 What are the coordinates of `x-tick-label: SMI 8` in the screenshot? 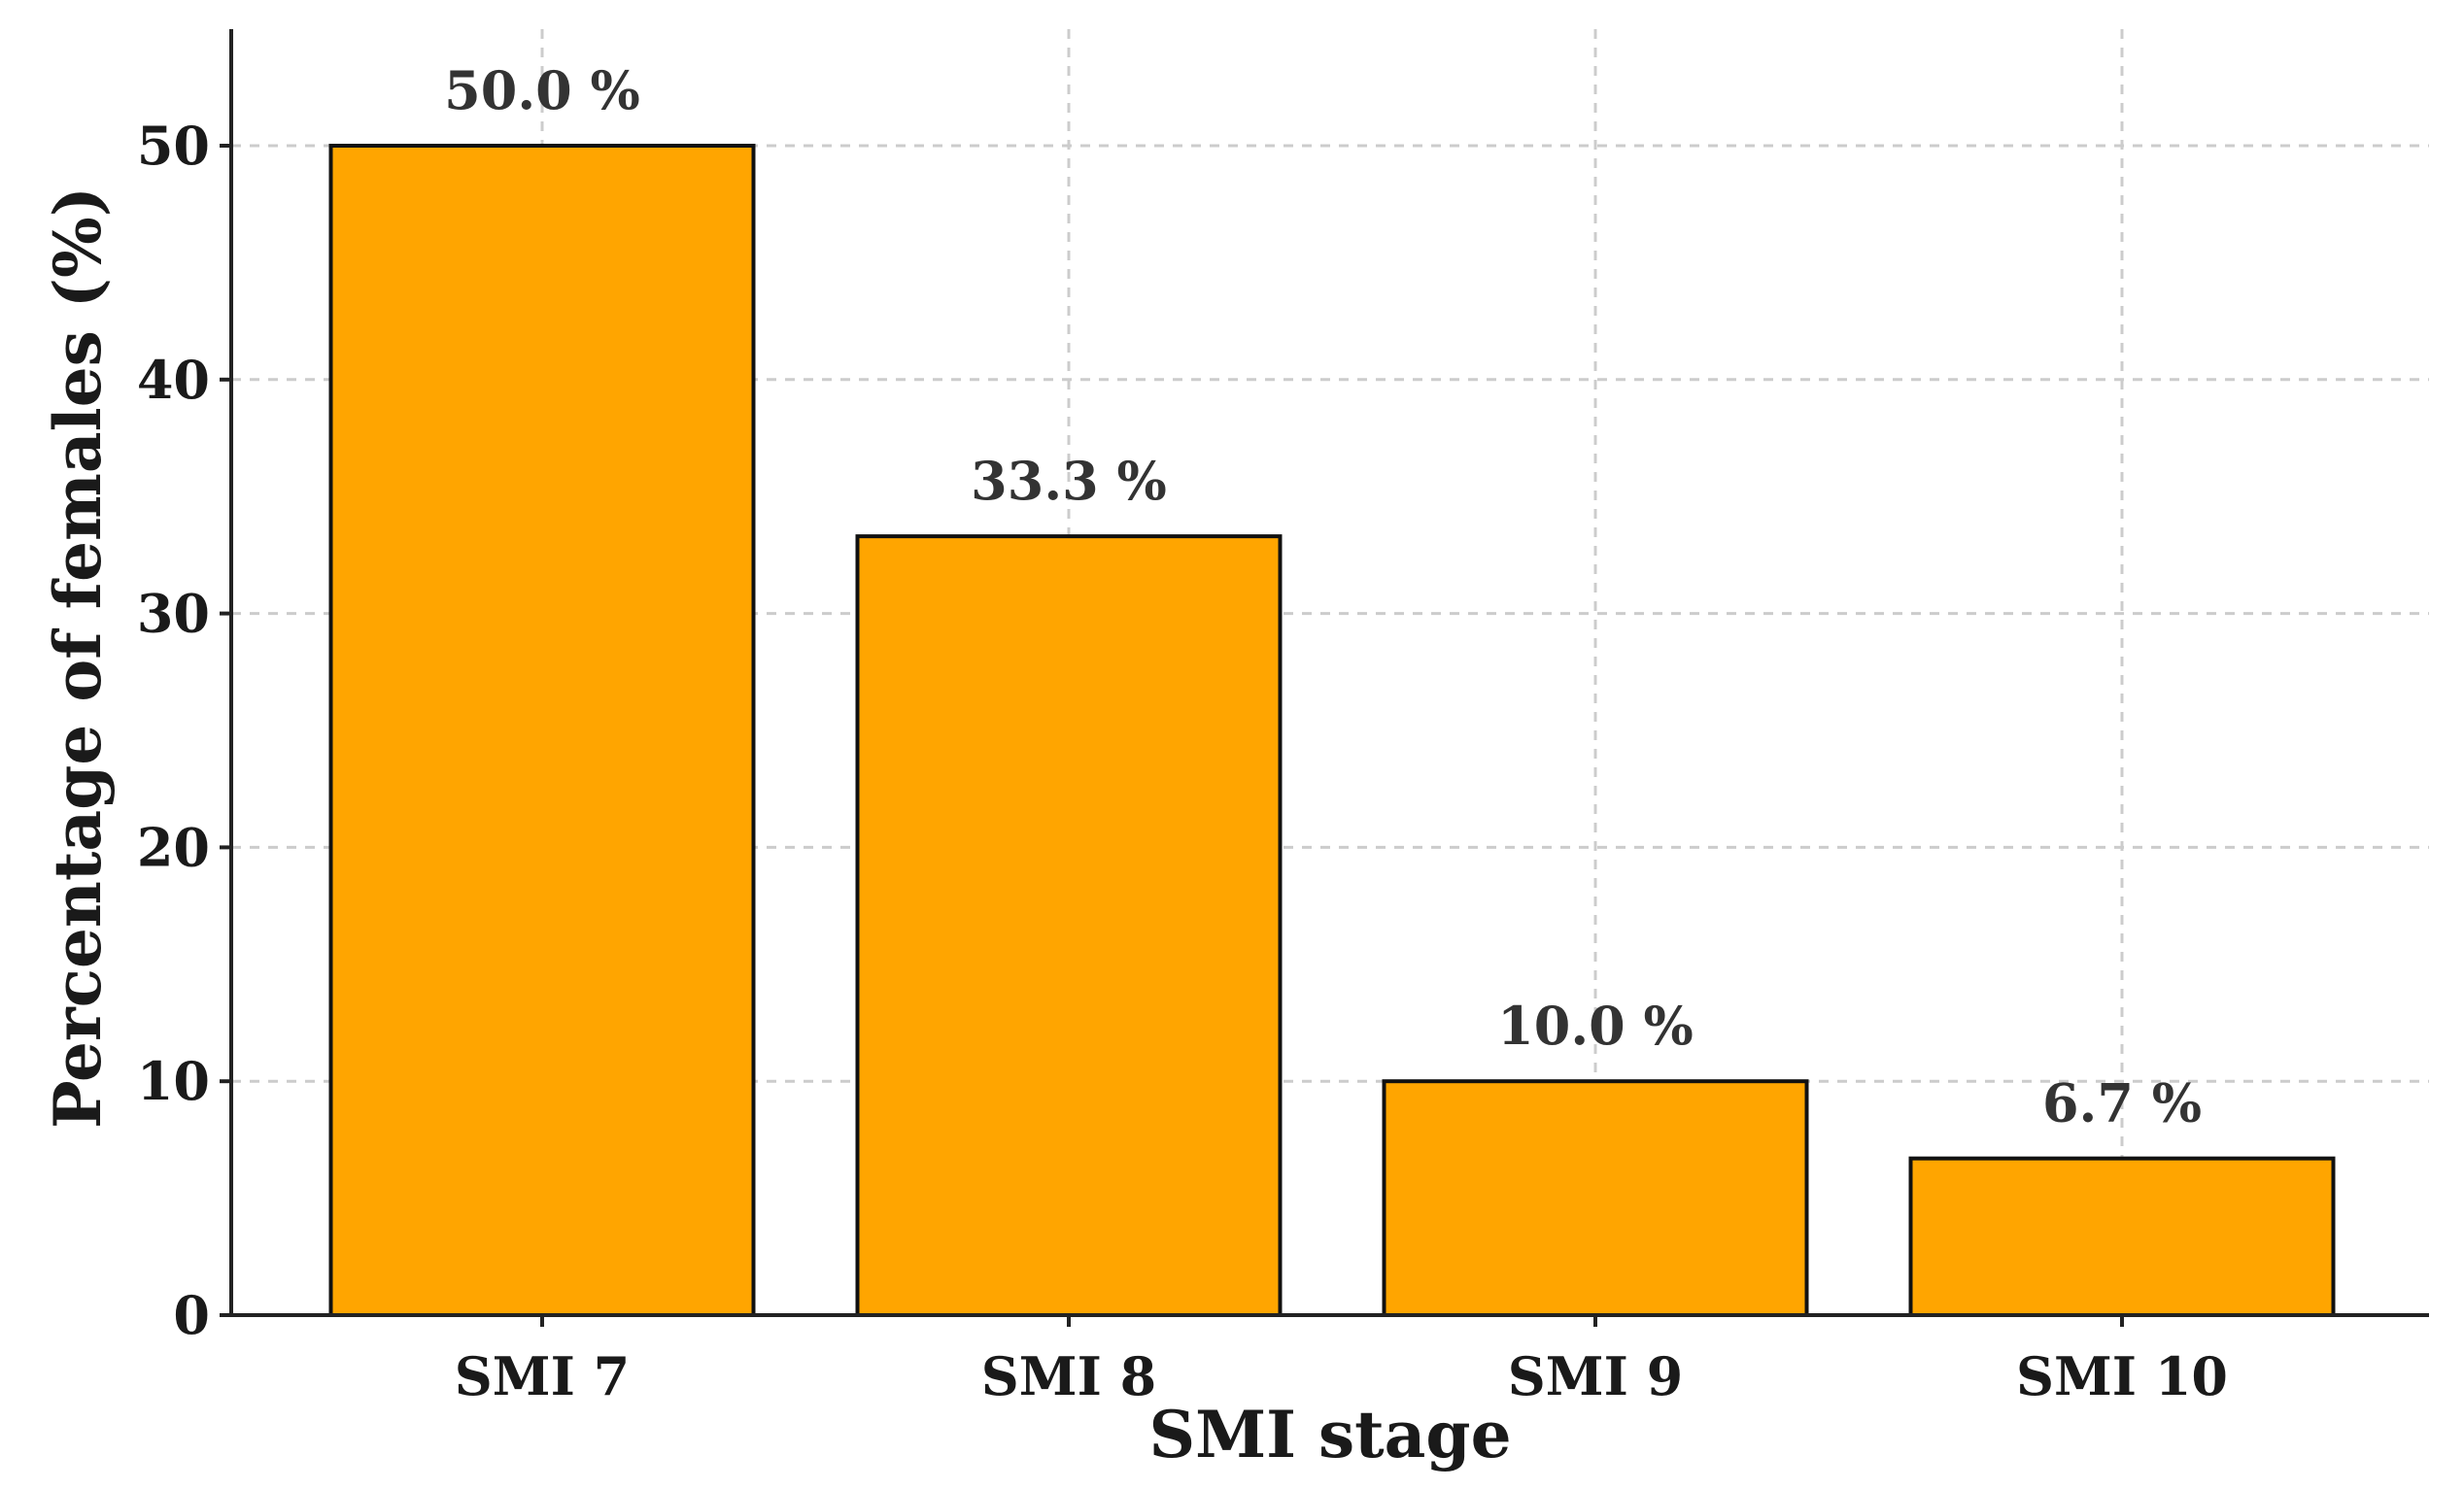 It's located at (1068, 1376).